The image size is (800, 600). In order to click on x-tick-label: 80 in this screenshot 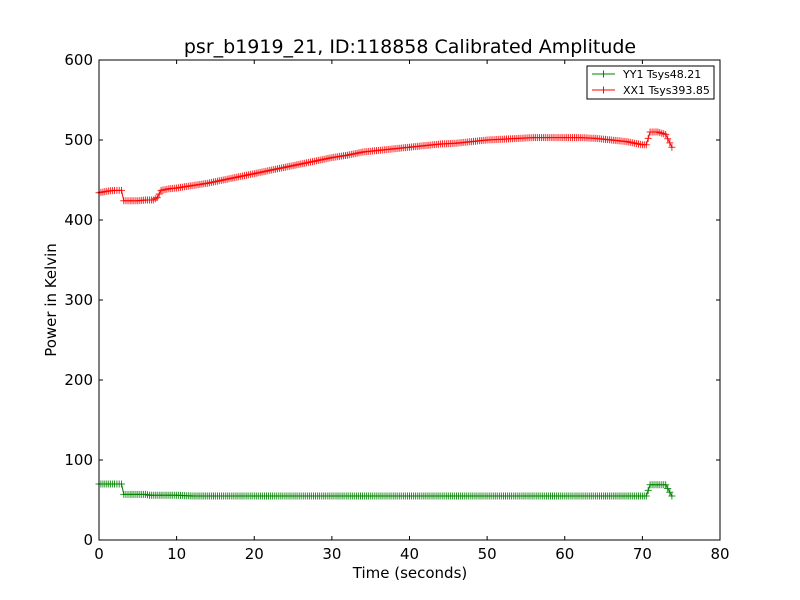, I will do `click(719, 554)`.